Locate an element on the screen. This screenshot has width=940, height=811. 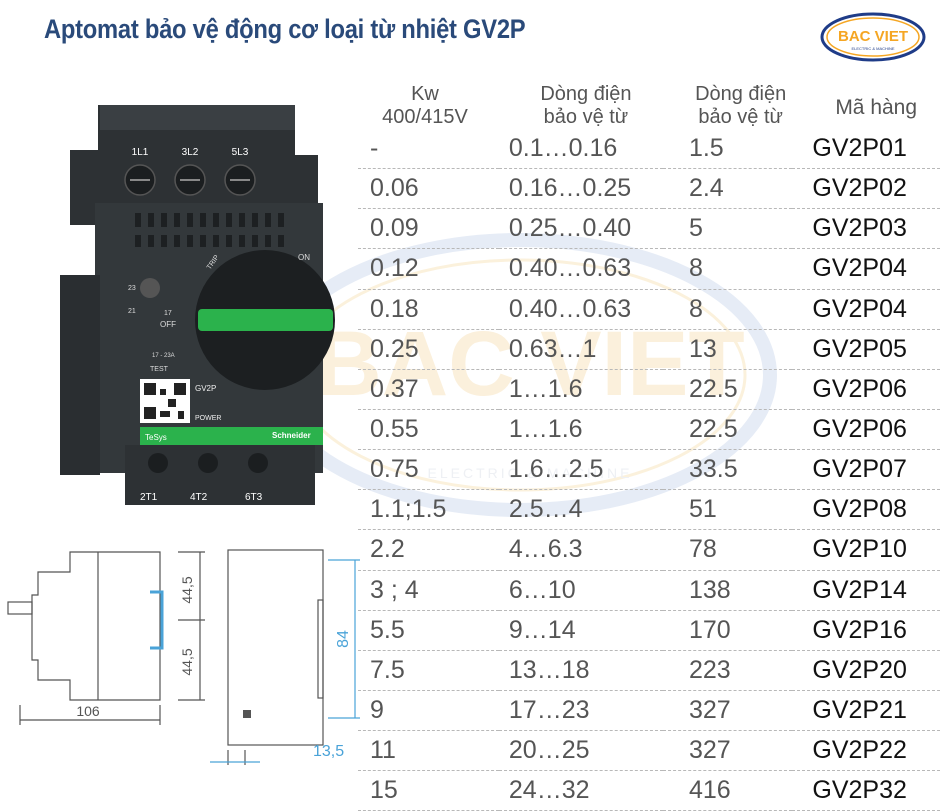
cell-magnetic-current: 13…18 is located at coordinates (580, 670).